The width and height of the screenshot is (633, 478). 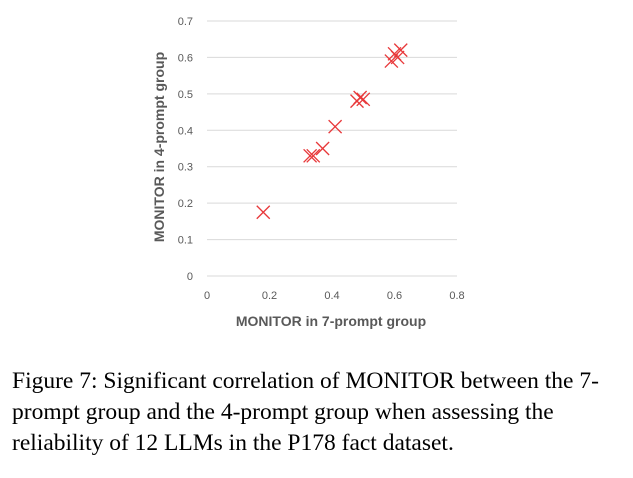 What do you see at coordinates (456, 296) in the screenshot?
I see `x-tick-label: 0.8` at bounding box center [456, 296].